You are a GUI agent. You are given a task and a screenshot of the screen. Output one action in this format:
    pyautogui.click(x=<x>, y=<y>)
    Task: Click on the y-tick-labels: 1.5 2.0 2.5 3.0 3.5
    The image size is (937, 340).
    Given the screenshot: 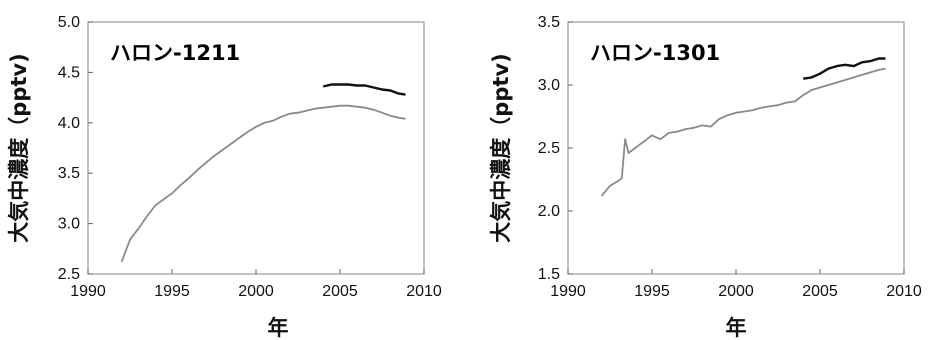 What is the action you would take?
    pyautogui.click(x=555, y=148)
    